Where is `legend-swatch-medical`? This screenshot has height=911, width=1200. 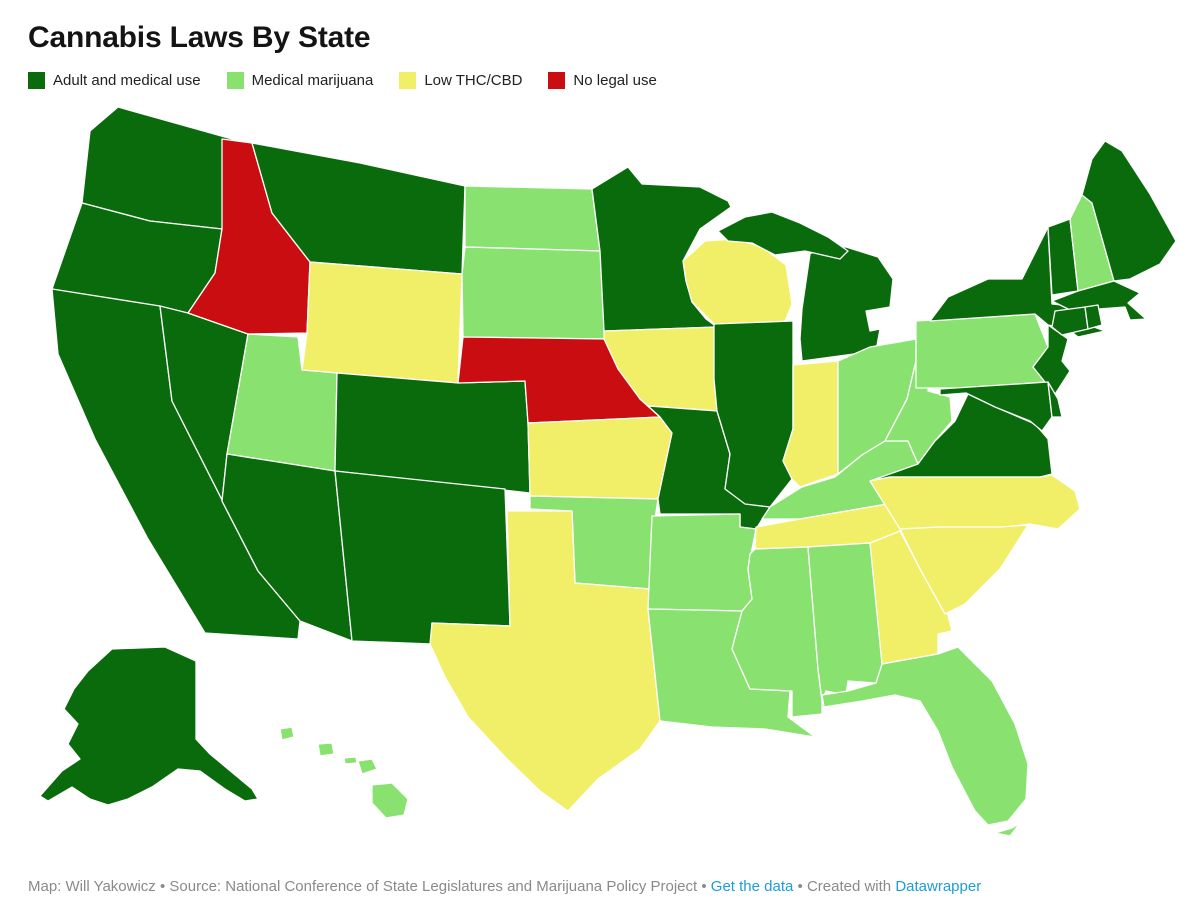 legend-swatch-medical is located at coordinates (235, 80).